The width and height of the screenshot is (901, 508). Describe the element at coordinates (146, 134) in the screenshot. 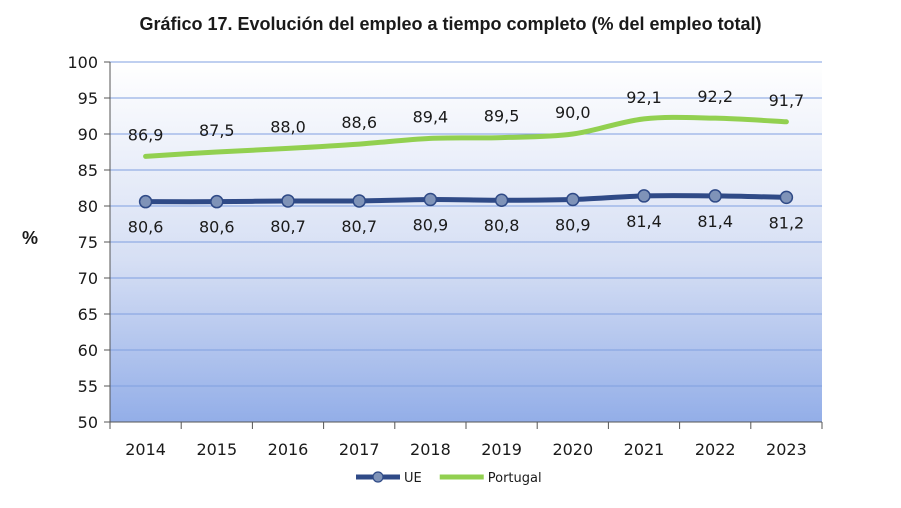

I see `data-label-portugal: 86,9` at that location.